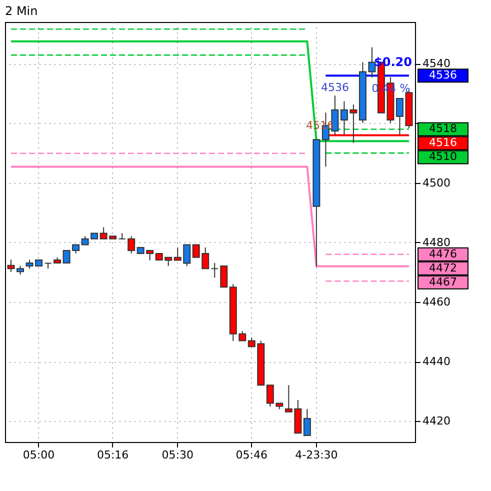 The image size is (491, 491). What do you see at coordinates (443, 129) in the screenshot?
I see `data-label: 4518` at bounding box center [443, 129].